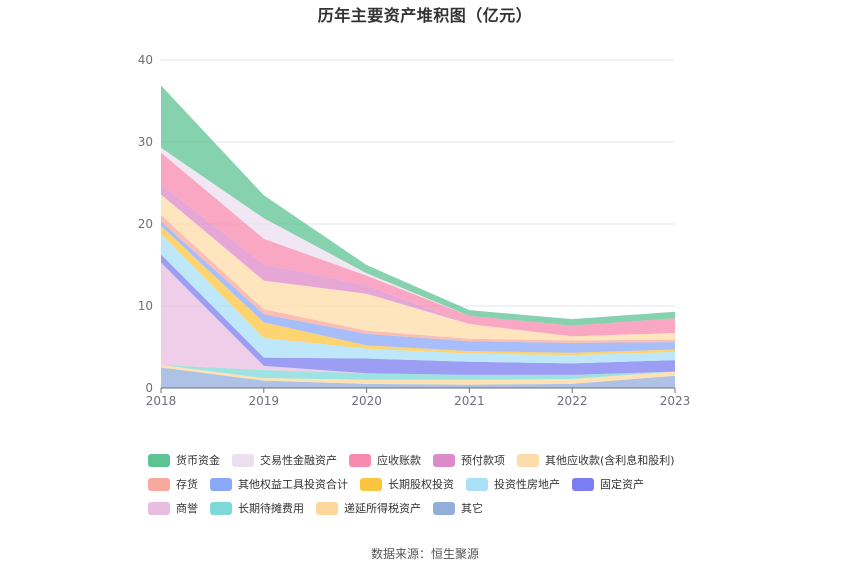  I want to click on legend-label: 递延所得税资产, so click(382, 508).